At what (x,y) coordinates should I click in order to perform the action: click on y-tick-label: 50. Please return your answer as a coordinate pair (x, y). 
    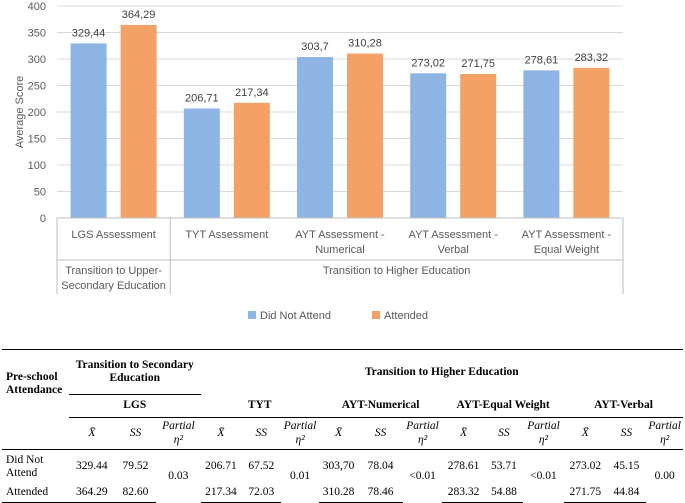
    Looking at the image, I should click on (40, 193).